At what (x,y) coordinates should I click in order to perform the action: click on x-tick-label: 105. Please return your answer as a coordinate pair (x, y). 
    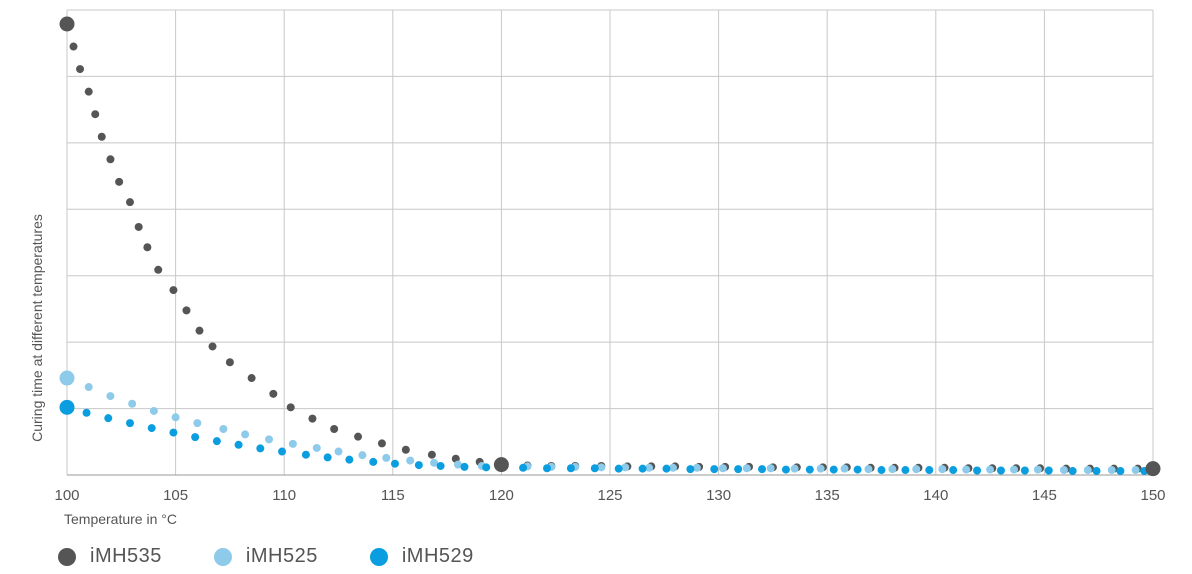
    Looking at the image, I should click on (175, 495).